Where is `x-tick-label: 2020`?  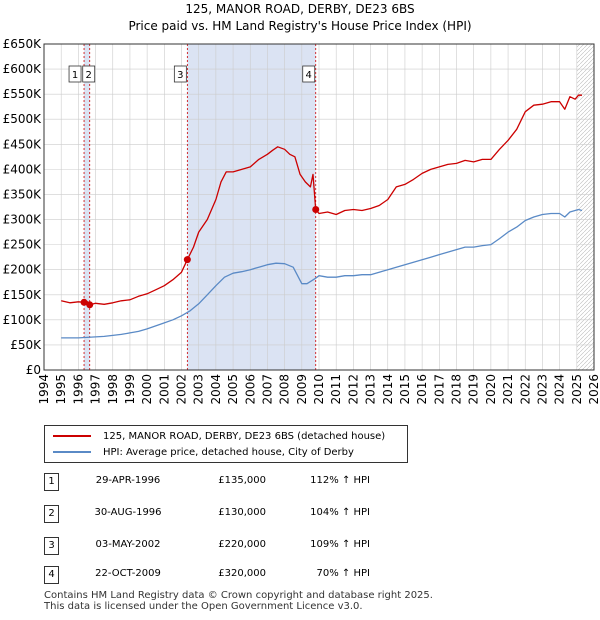
x-tick-label: 2020 is located at coordinates (491, 389).